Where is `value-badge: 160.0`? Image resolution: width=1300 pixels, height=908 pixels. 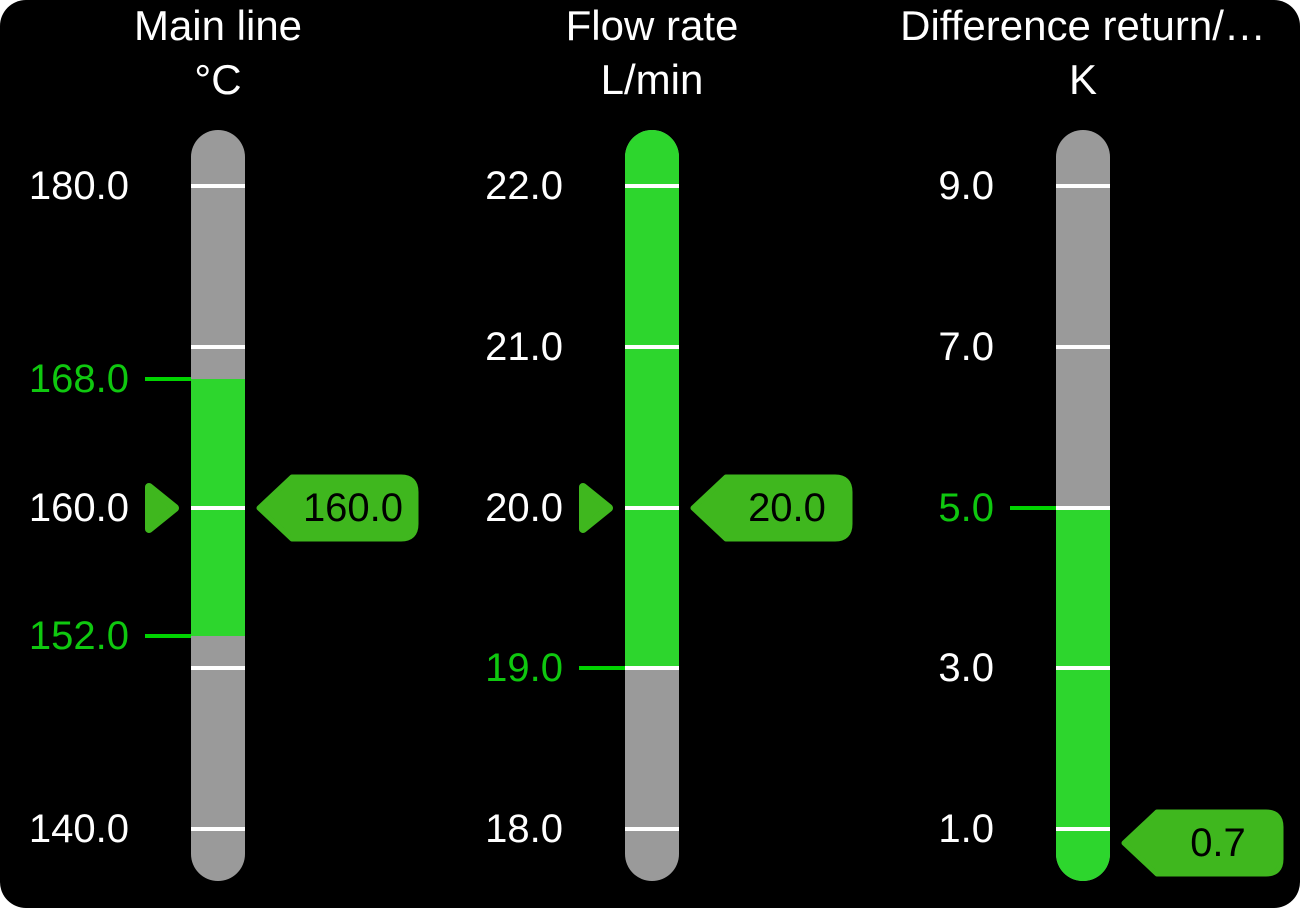 value-badge: 160.0 is located at coordinates (336, 508).